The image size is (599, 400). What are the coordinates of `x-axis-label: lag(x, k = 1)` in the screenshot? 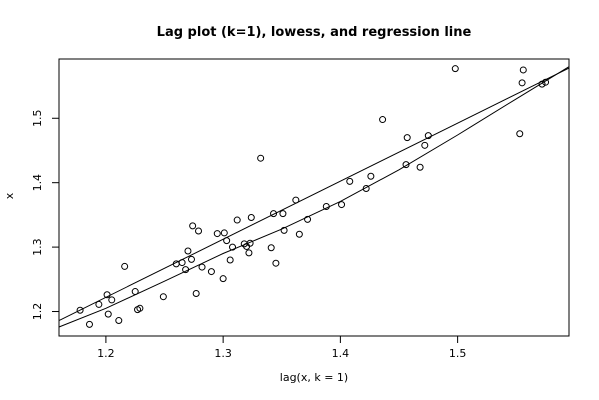 It's located at (314, 377).